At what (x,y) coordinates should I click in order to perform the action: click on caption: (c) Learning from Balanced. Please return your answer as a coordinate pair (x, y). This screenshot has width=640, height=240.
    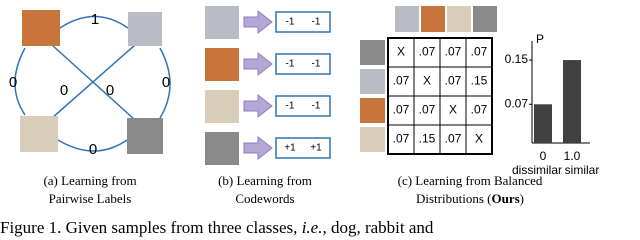
    Looking at the image, I should click on (470, 180).